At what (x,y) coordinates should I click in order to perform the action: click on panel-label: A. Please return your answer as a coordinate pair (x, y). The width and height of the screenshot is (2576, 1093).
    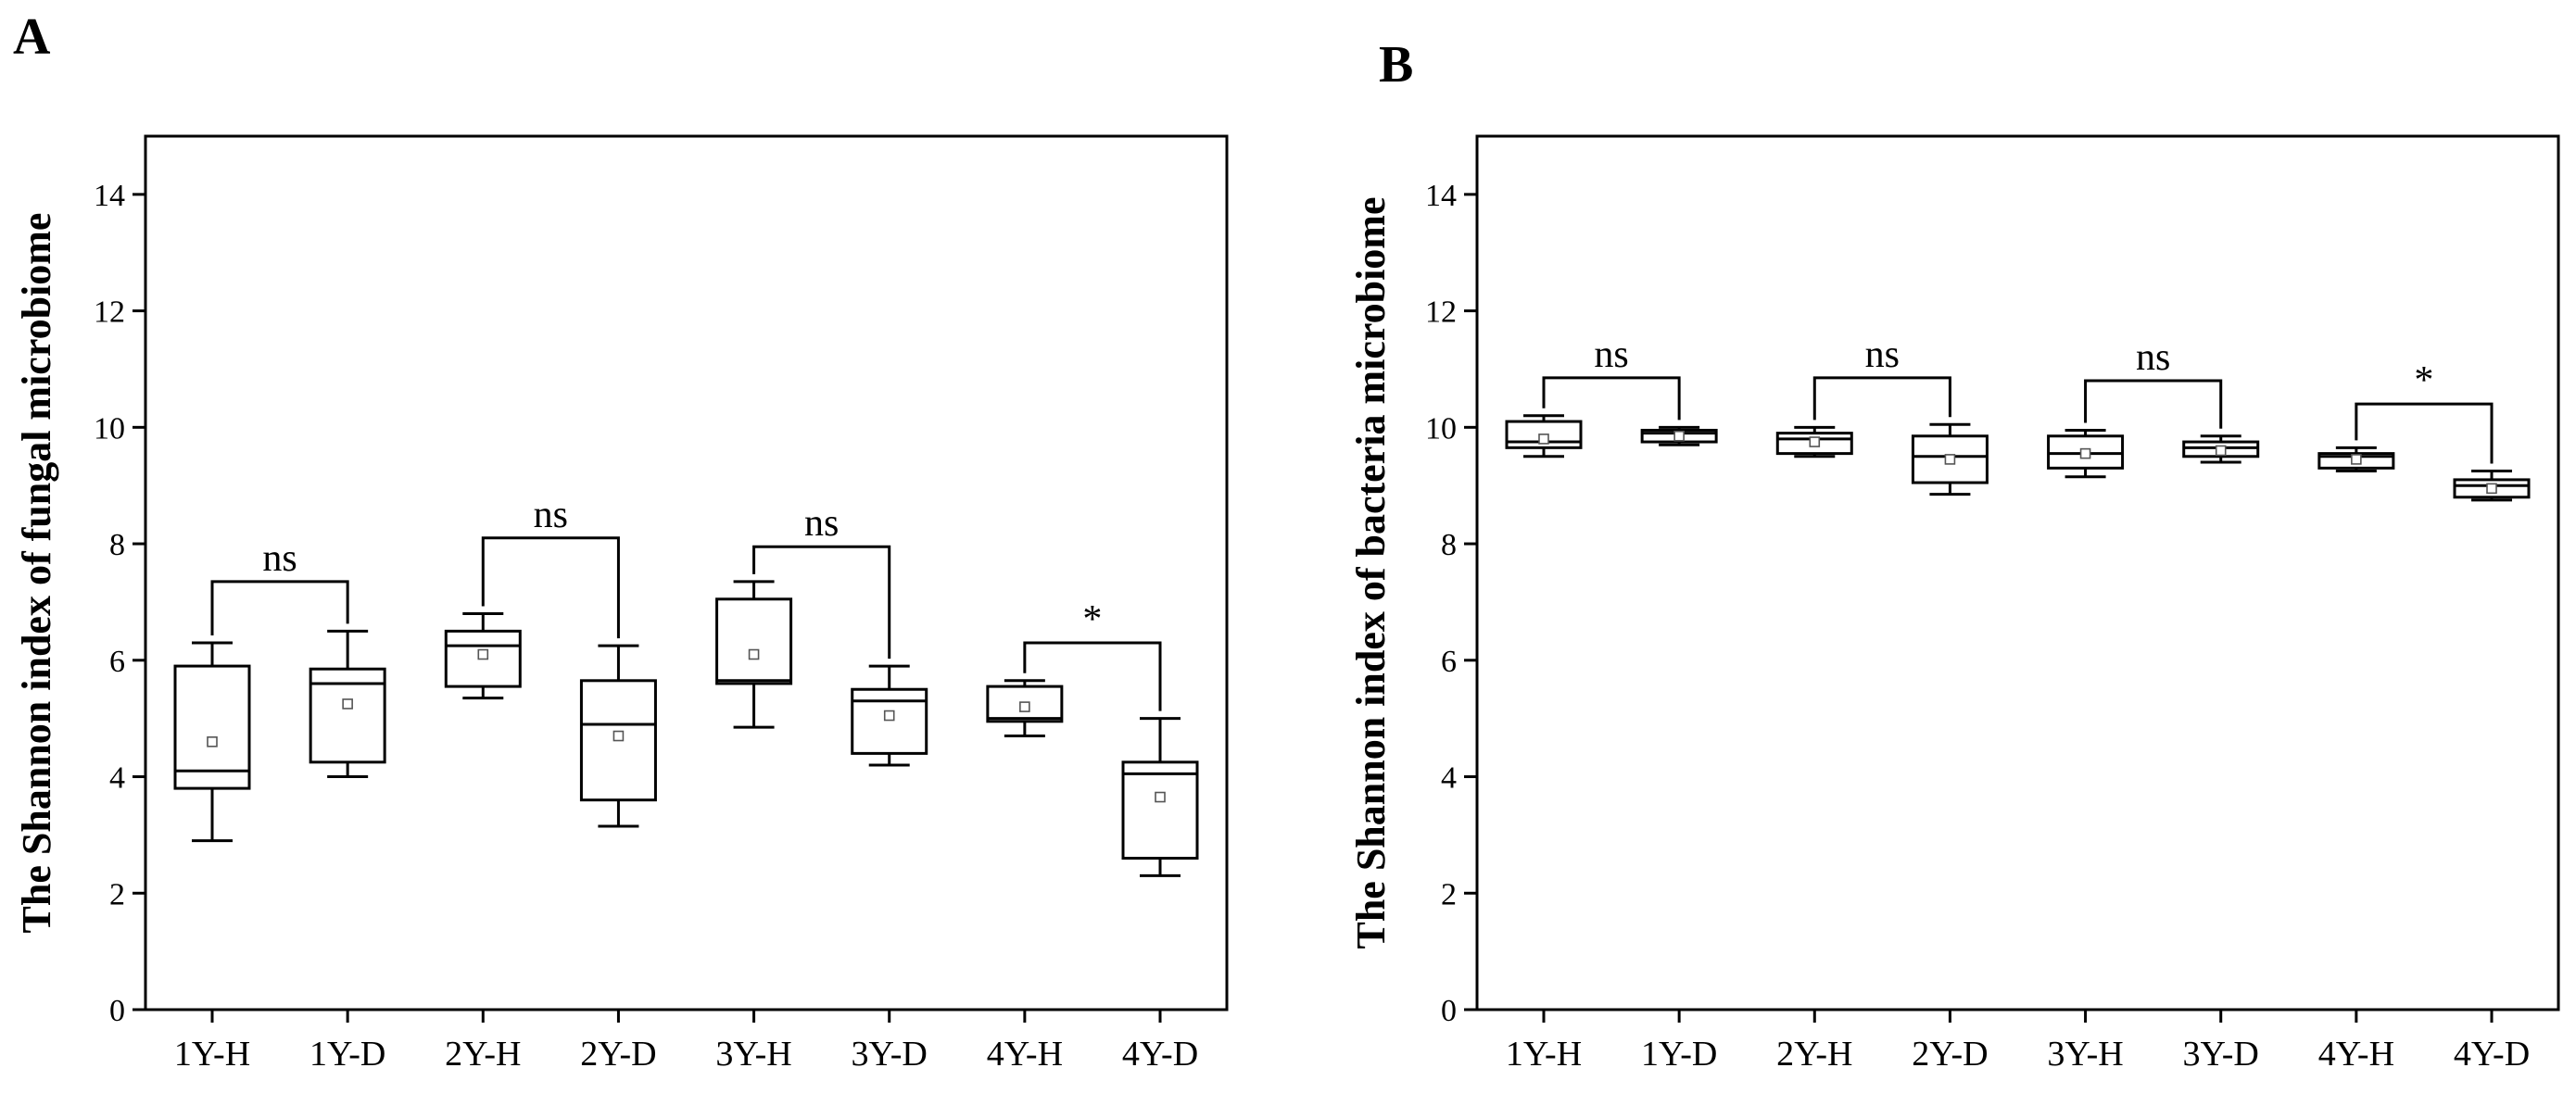
    Looking at the image, I should click on (32, 37).